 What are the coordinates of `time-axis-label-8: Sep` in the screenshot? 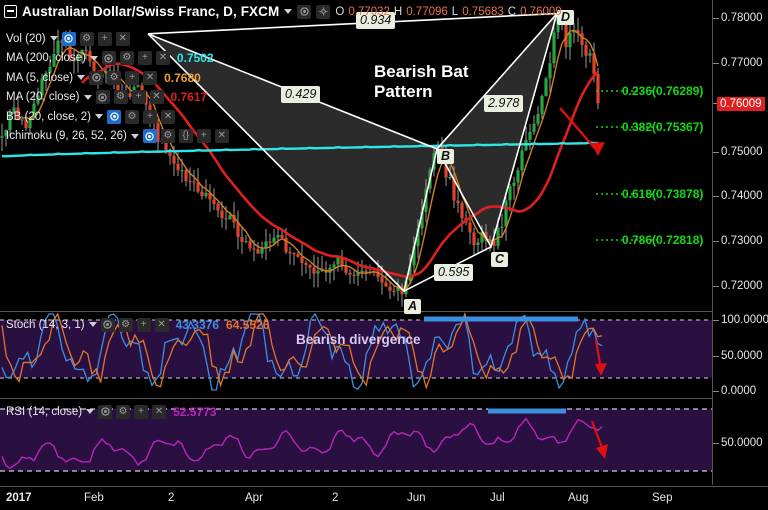 It's located at (662, 498).